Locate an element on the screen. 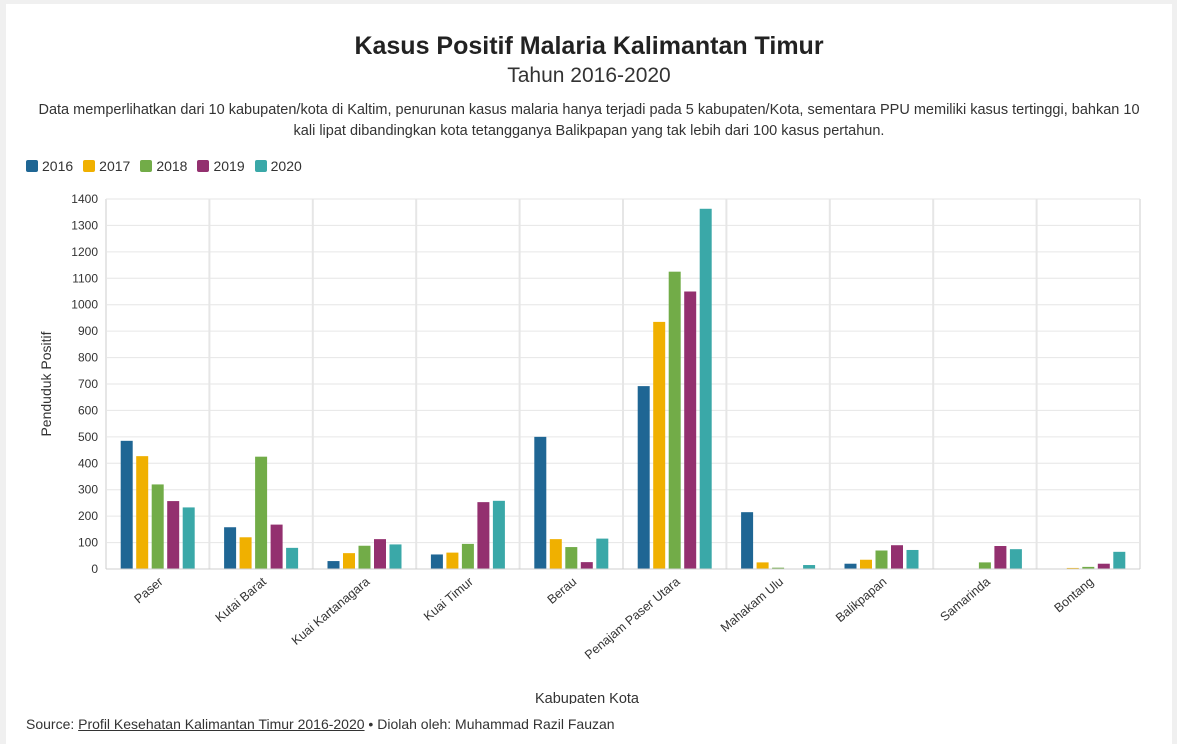 The width and height of the screenshot is (1177, 744). legend-item-2017: 2017 is located at coordinates (106, 166).